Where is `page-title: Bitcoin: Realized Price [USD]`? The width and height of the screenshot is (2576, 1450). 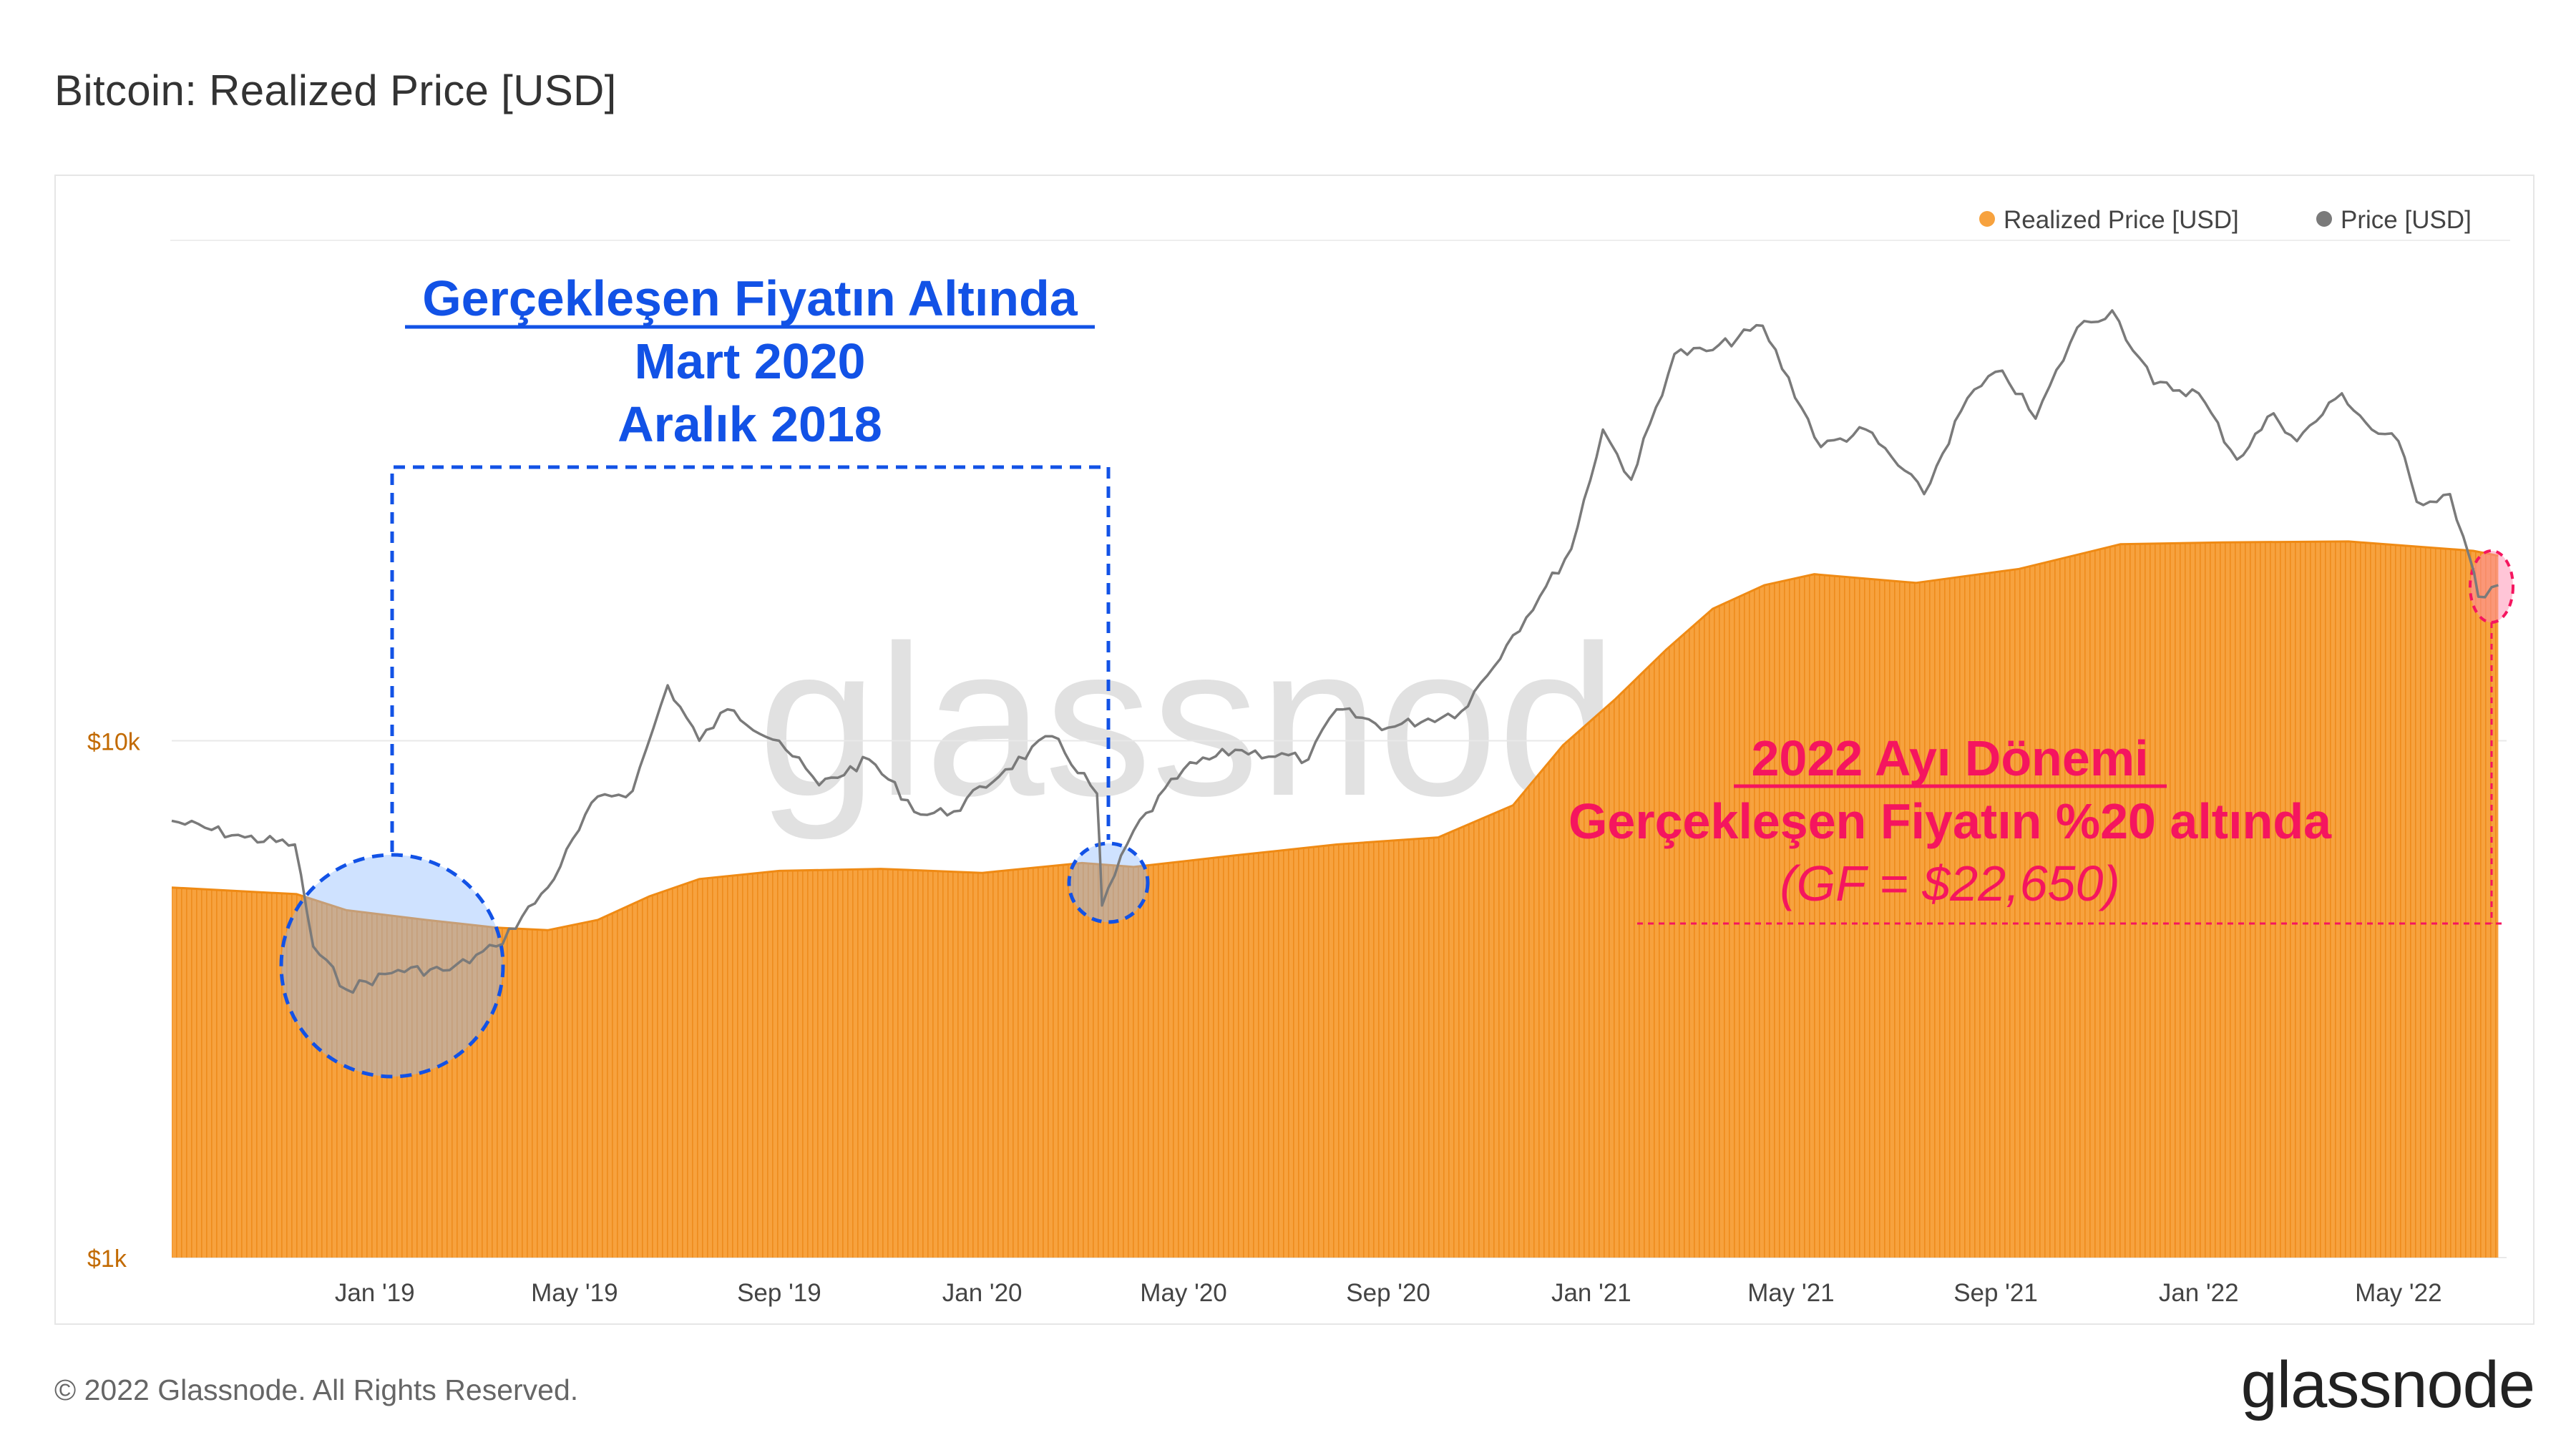
page-title: Bitcoin: Realized Price [USD] is located at coordinates (335, 91).